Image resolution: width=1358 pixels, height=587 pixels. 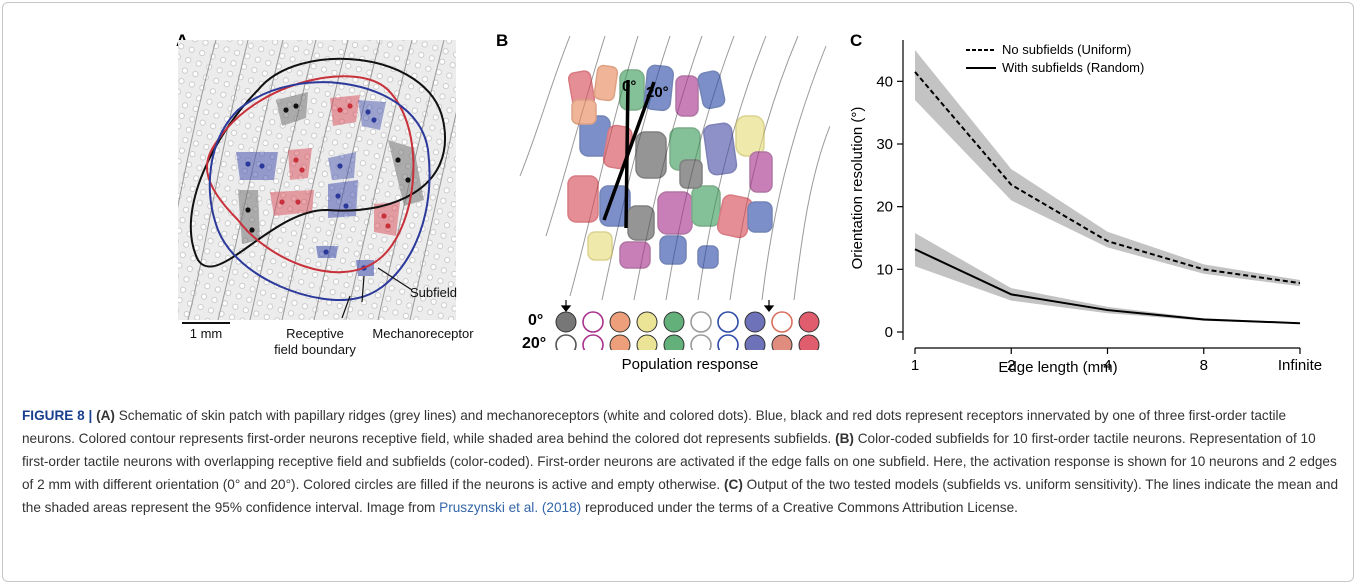 What do you see at coordinates (889, 332) in the screenshot?
I see `y-tick-label: 0` at bounding box center [889, 332].